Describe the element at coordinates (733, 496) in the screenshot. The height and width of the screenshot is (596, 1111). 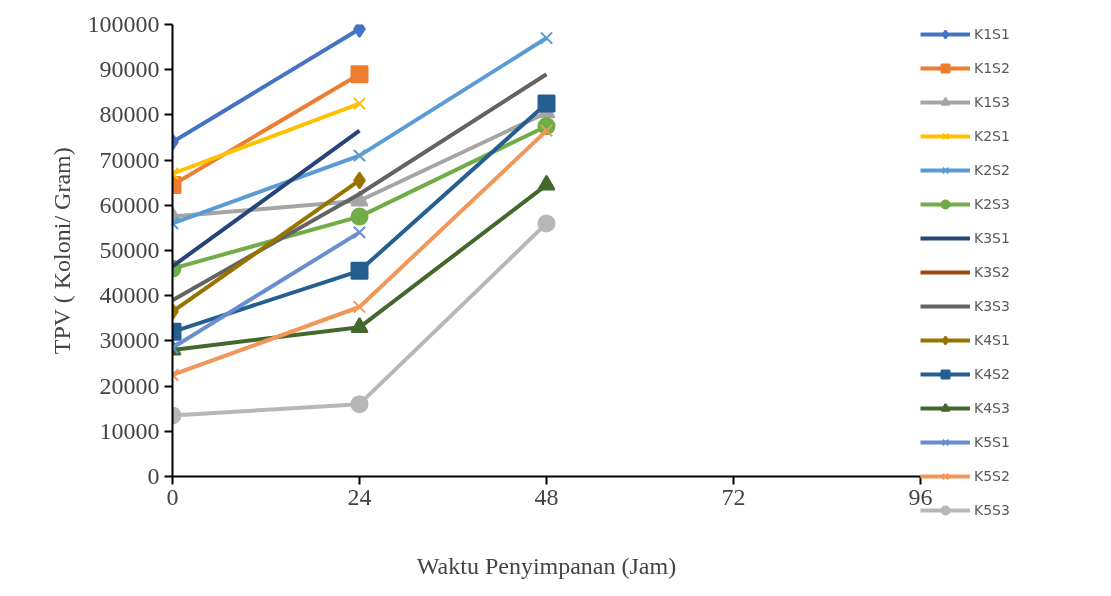
I see `x-tick-label: 72` at that location.